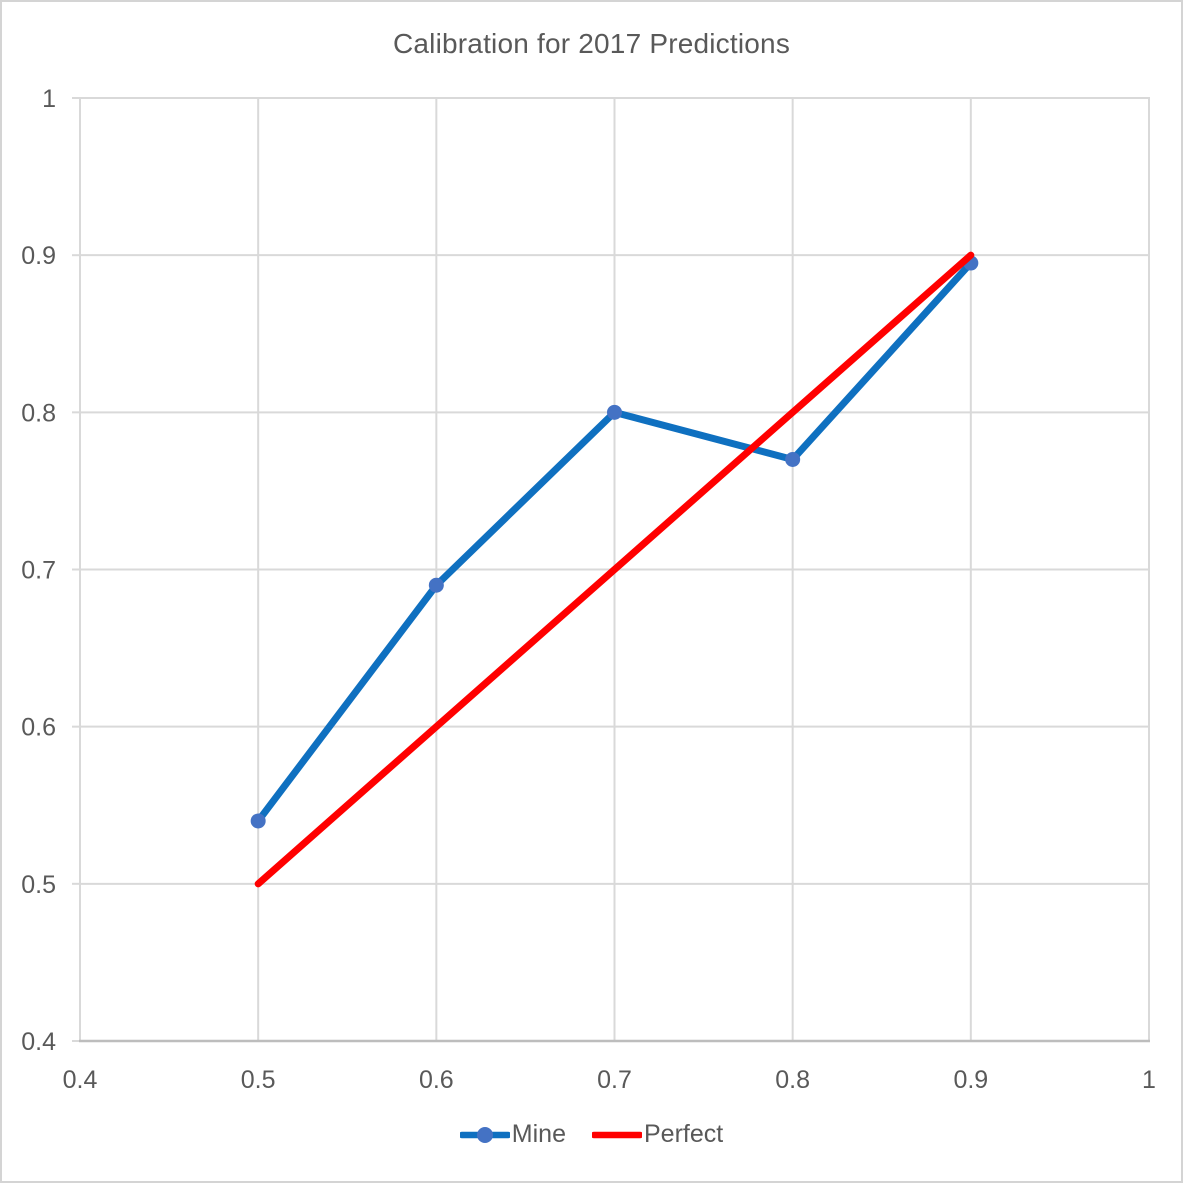  What do you see at coordinates (616, 1134) in the screenshot?
I see `perfect-series-swatch-icon` at bounding box center [616, 1134].